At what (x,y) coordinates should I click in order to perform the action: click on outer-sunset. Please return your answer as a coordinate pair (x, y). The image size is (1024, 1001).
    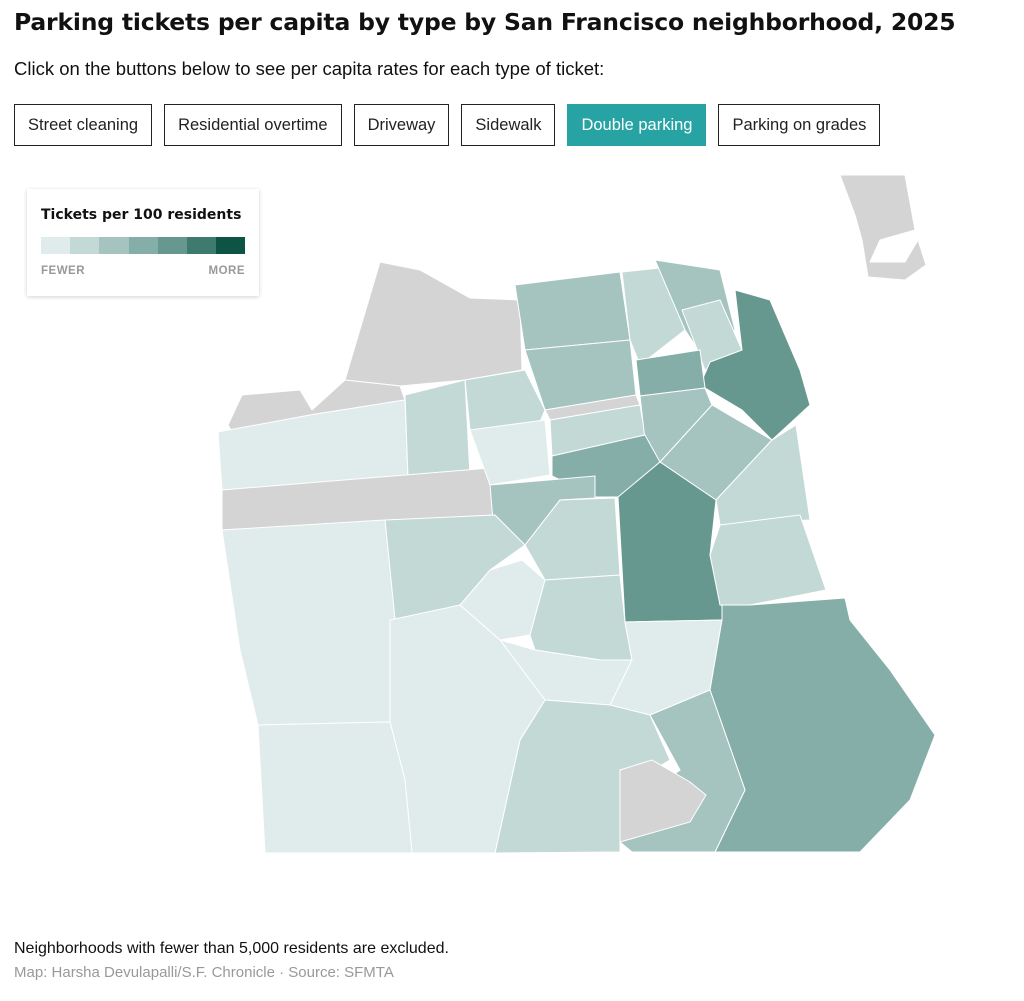
    Looking at the image, I should click on (308, 622).